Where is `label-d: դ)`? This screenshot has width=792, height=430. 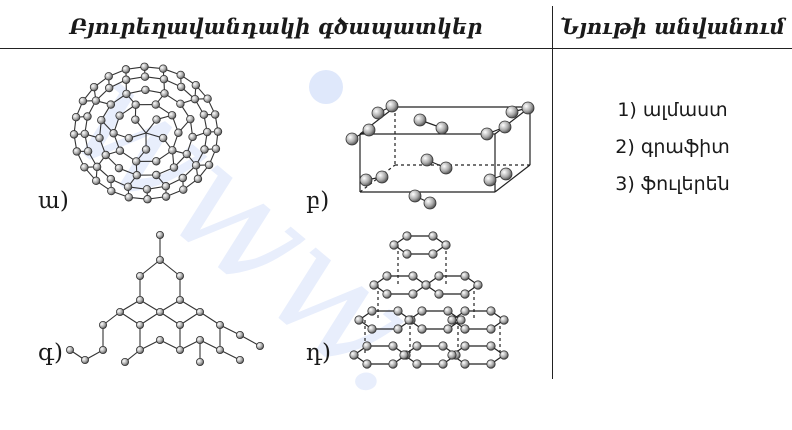
label-d: դ) is located at coordinates (318, 353).